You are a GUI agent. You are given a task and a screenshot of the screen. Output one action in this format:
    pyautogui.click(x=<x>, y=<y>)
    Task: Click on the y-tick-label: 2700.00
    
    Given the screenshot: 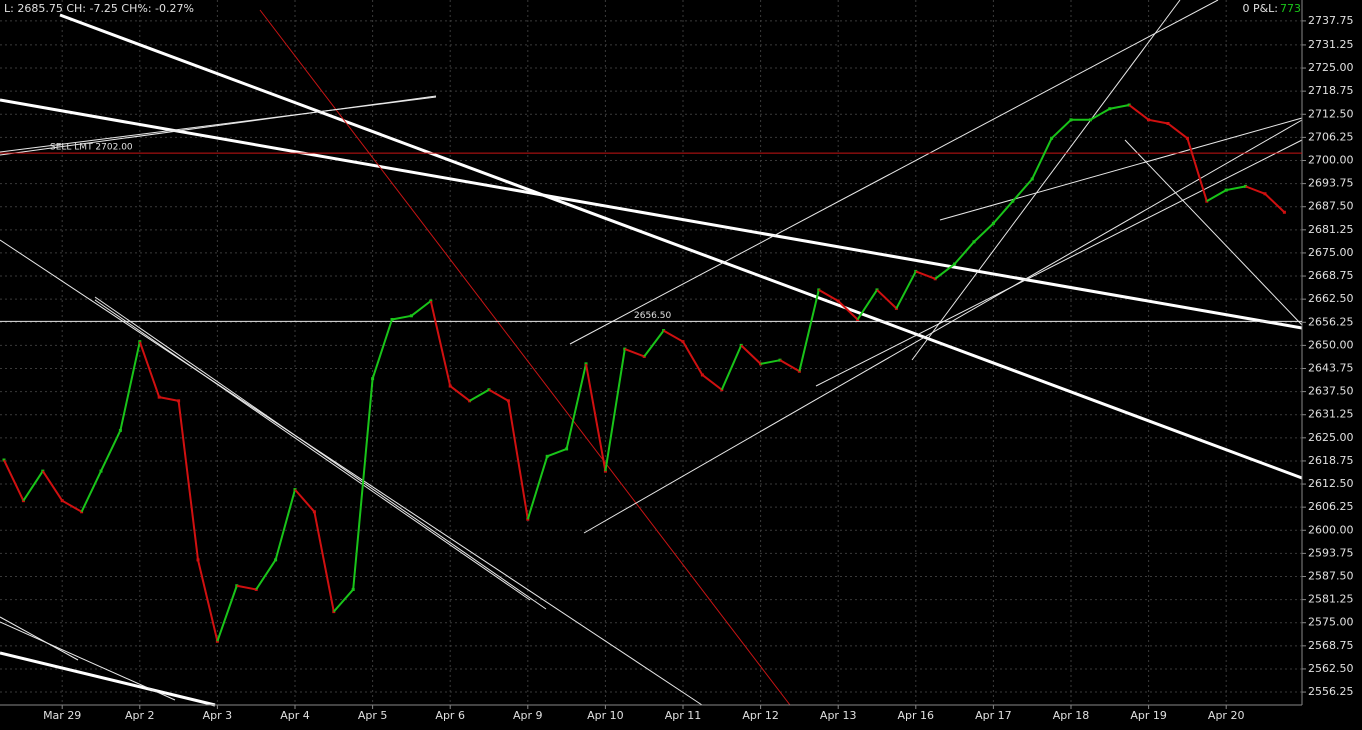 What is the action you would take?
    pyautogui.click(x=1331, y=159)
    